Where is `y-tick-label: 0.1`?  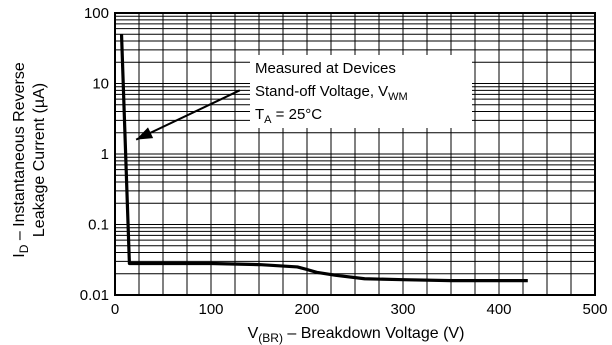 y-tick-label: 0.1 is located at coordinates (98, 225).